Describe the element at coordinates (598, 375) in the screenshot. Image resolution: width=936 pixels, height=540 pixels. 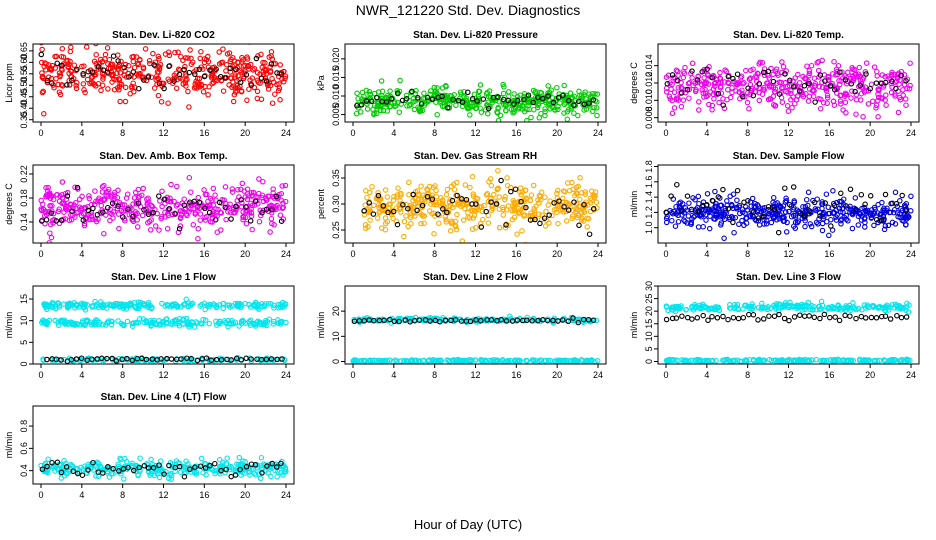
I see `x-tick-label: 24` at that location.